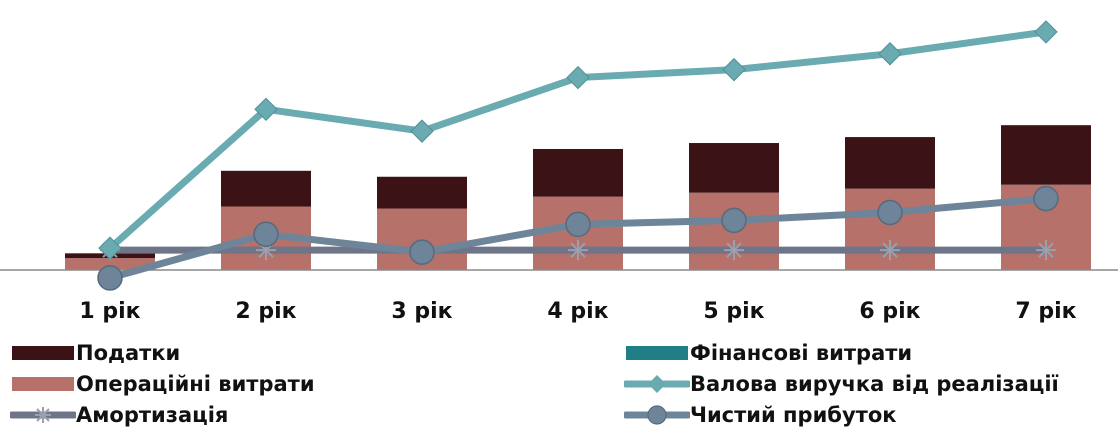  Describe the element at coordinates (195, 384) in the screenshot. I see `legend-label-3: Операційні витрати` at that location.